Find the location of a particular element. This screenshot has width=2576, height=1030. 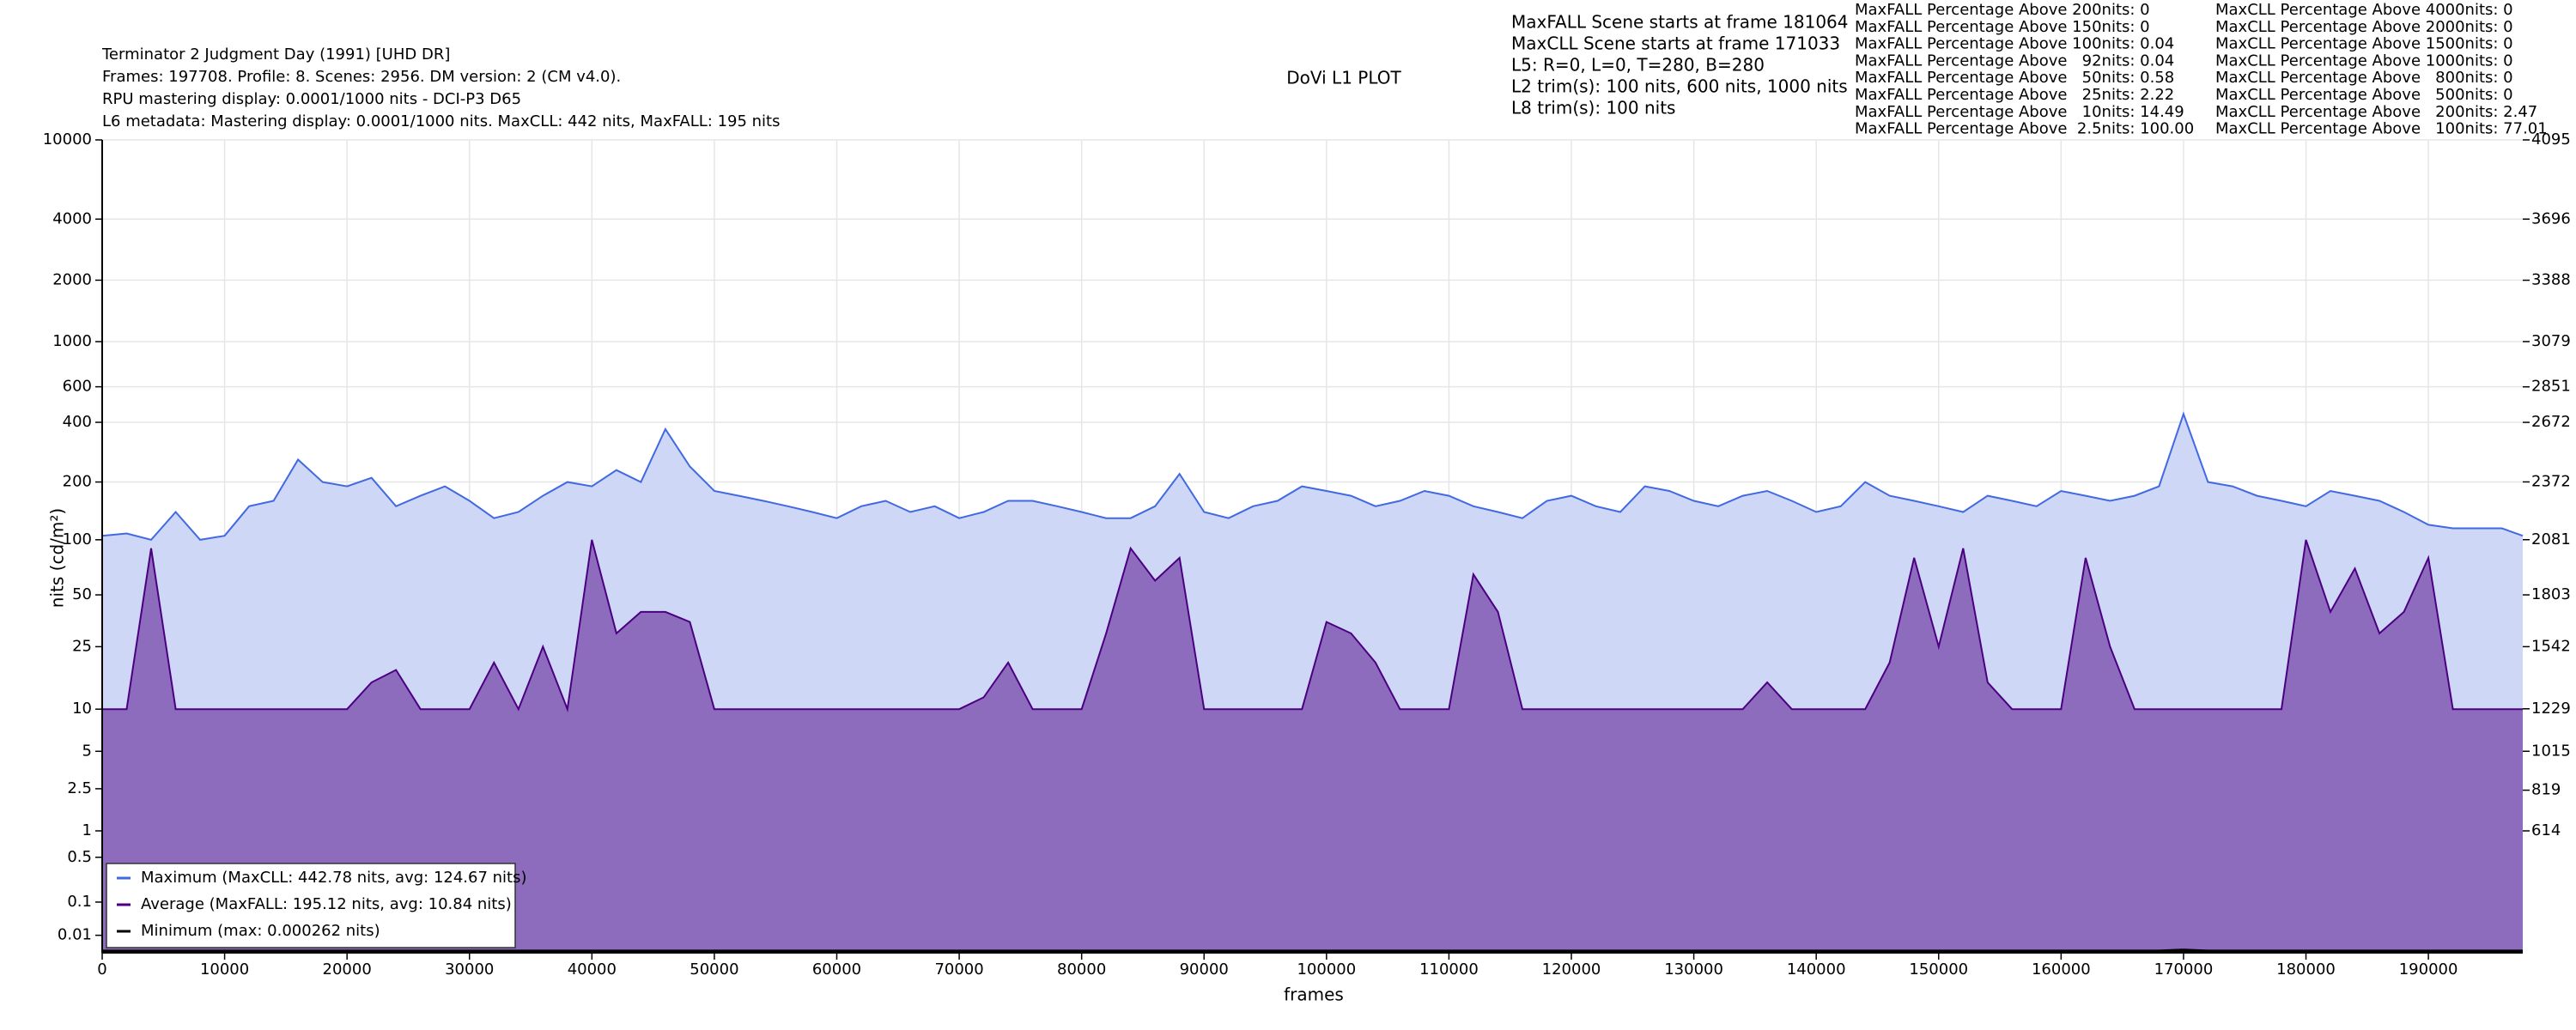

x-tick-label: 150000 is located at coordinates (1938, 969).